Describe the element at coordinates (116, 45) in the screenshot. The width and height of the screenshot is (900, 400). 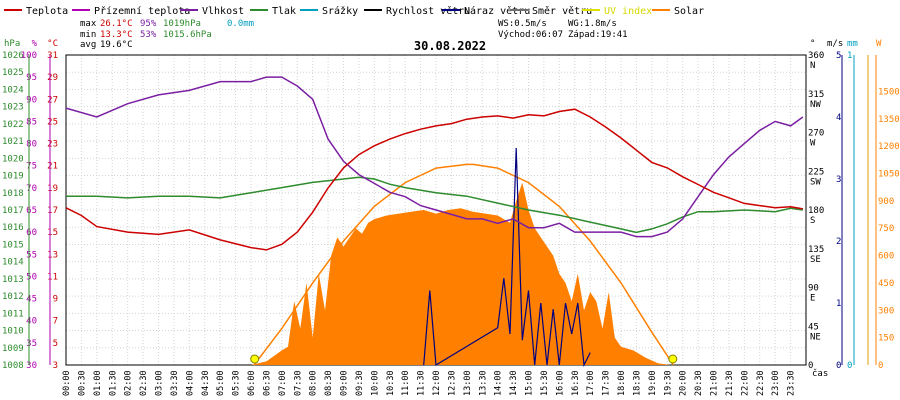
I see `stats-avg-temp: 19.6°C` at that location.